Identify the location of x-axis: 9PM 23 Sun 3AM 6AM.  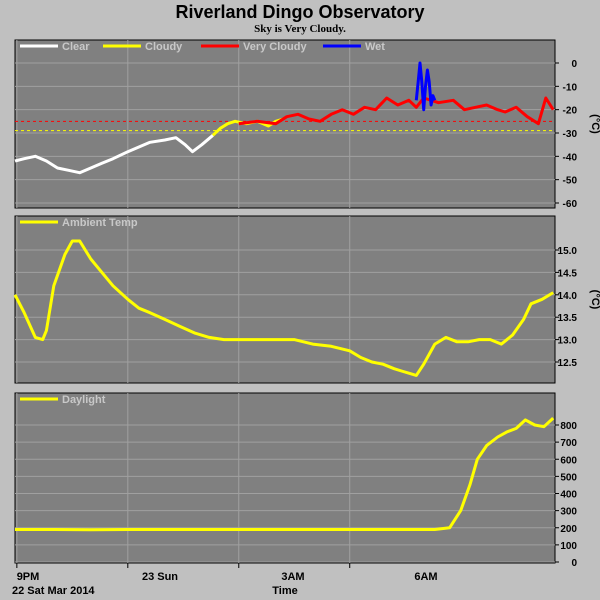
(227, 573).